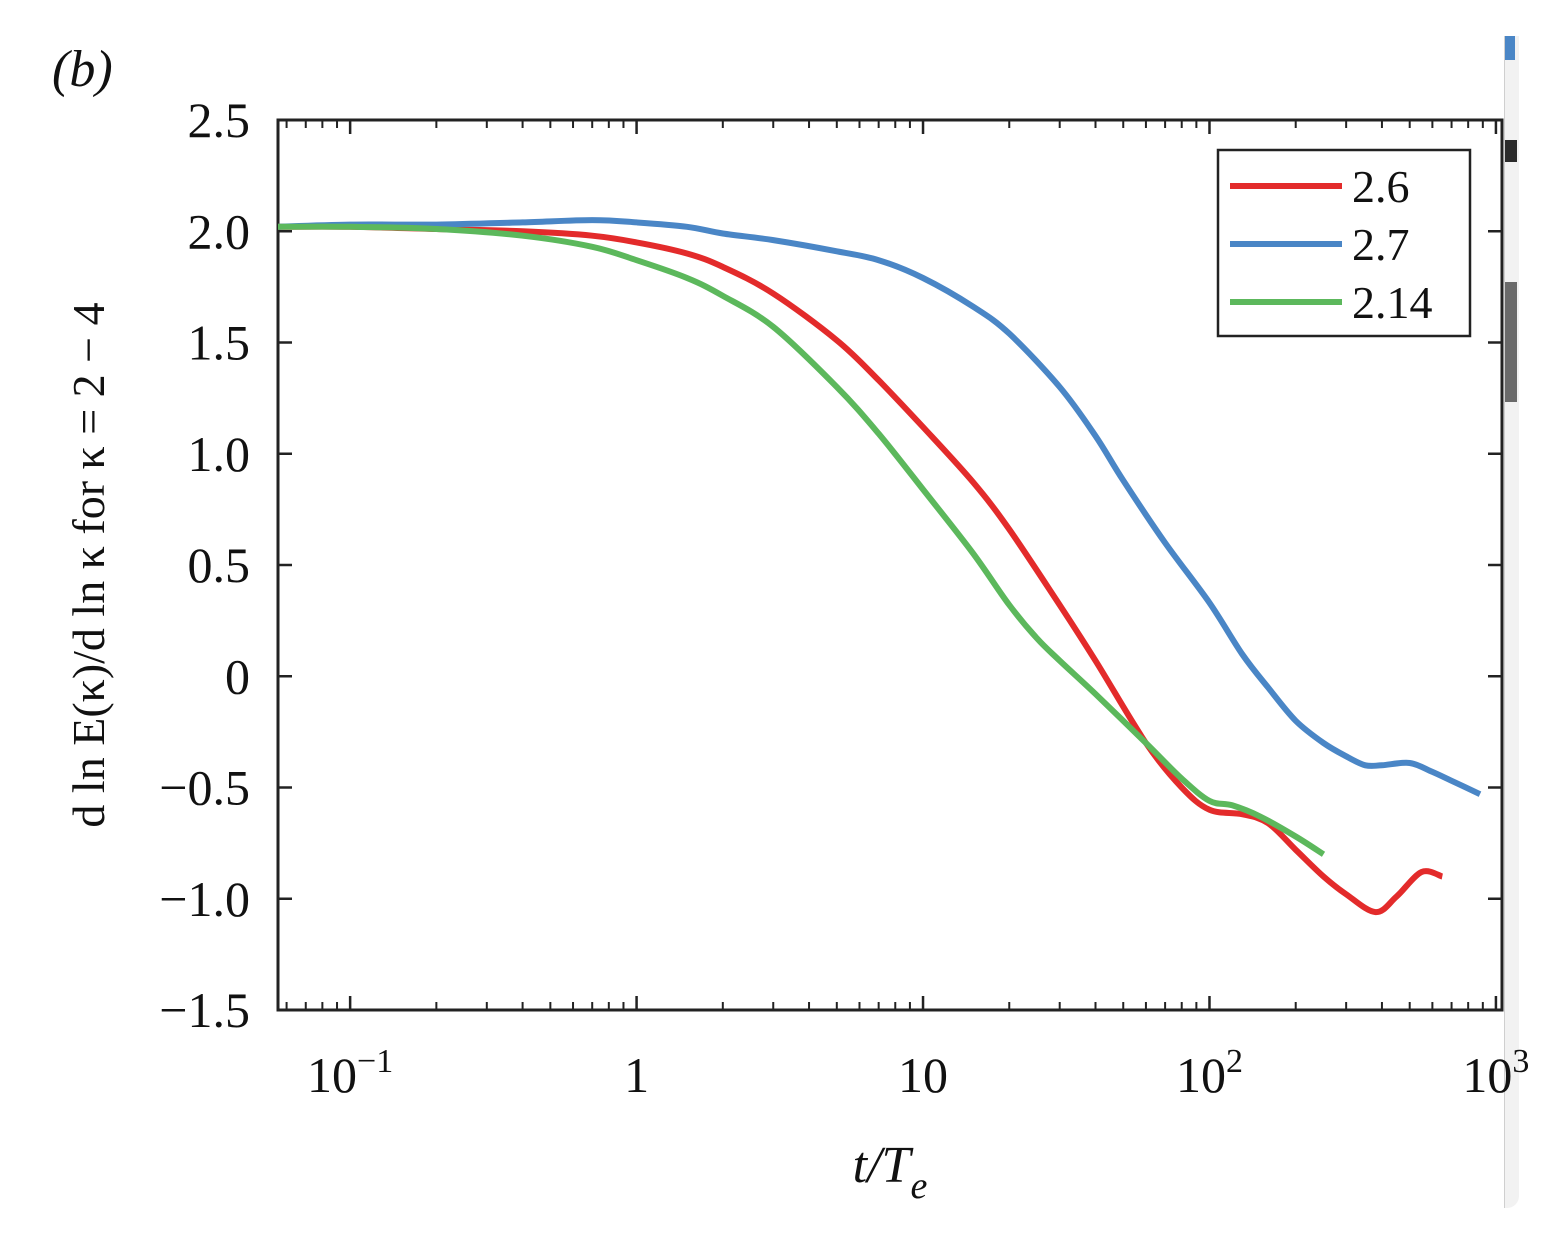 The width and height of the screenshot is (1562, 1238). Describe the element at coordinates (890, 1172) in the screenshot. I see `x-axis-label: t/Te` at that location.